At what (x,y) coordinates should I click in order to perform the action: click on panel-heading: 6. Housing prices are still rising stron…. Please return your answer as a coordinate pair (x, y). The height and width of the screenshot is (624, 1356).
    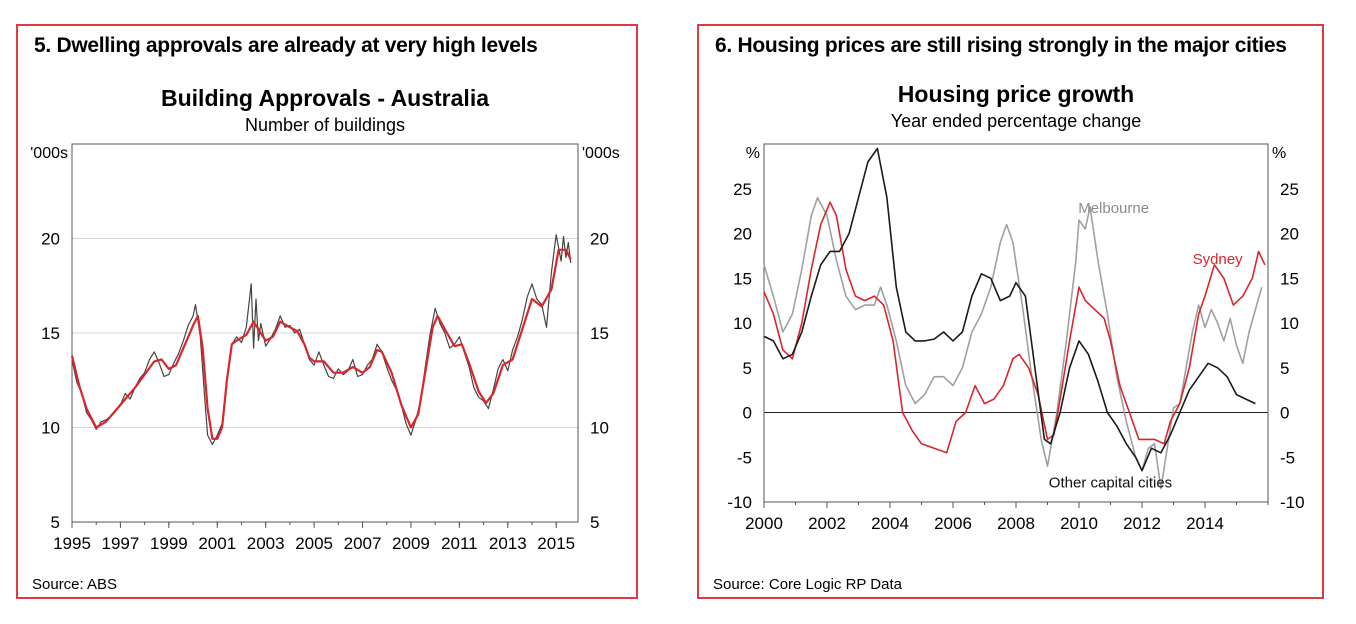
    Looking at the image, I should click on (1001, 45).